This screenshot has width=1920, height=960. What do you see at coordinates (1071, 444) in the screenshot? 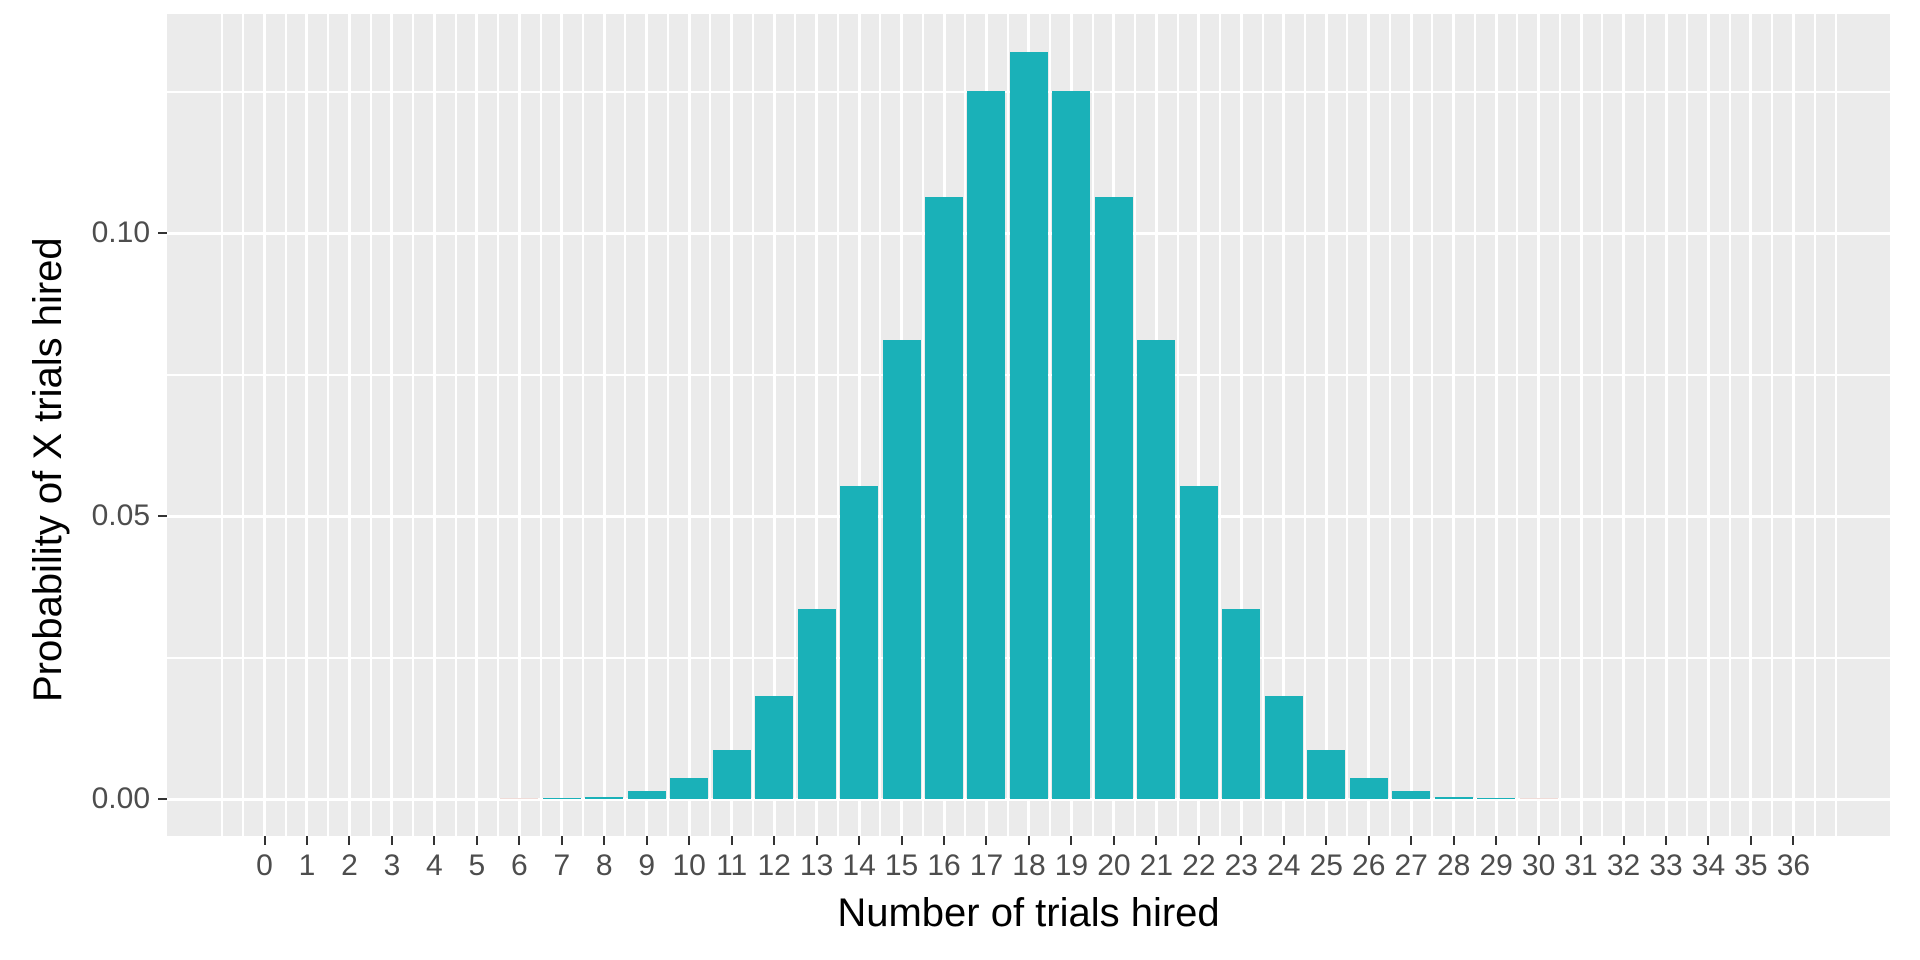
I see `bar-x19` at bounding box center [1071, 444].